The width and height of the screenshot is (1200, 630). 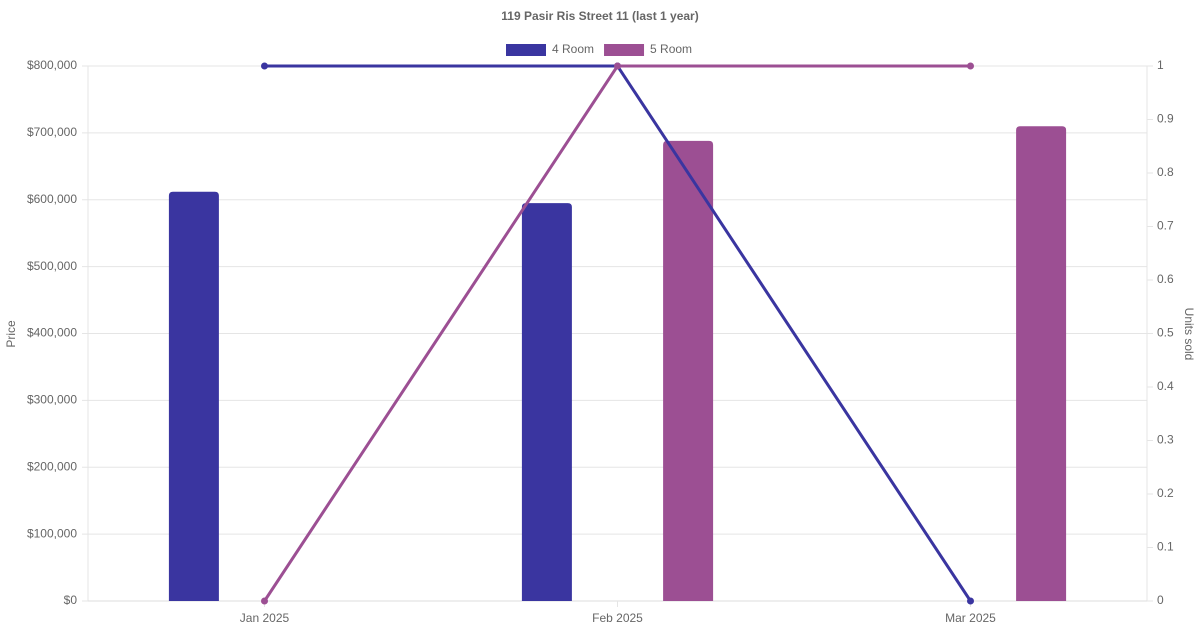 I want to click on y2-tick-label: 0.7, so click(x=1165, y=226).